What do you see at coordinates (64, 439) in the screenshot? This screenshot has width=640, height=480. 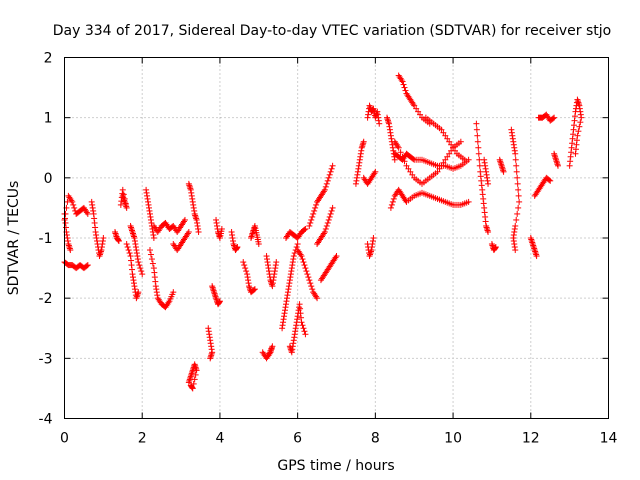 I see `x-tick-label: 0` at bounding box center [64, 439].